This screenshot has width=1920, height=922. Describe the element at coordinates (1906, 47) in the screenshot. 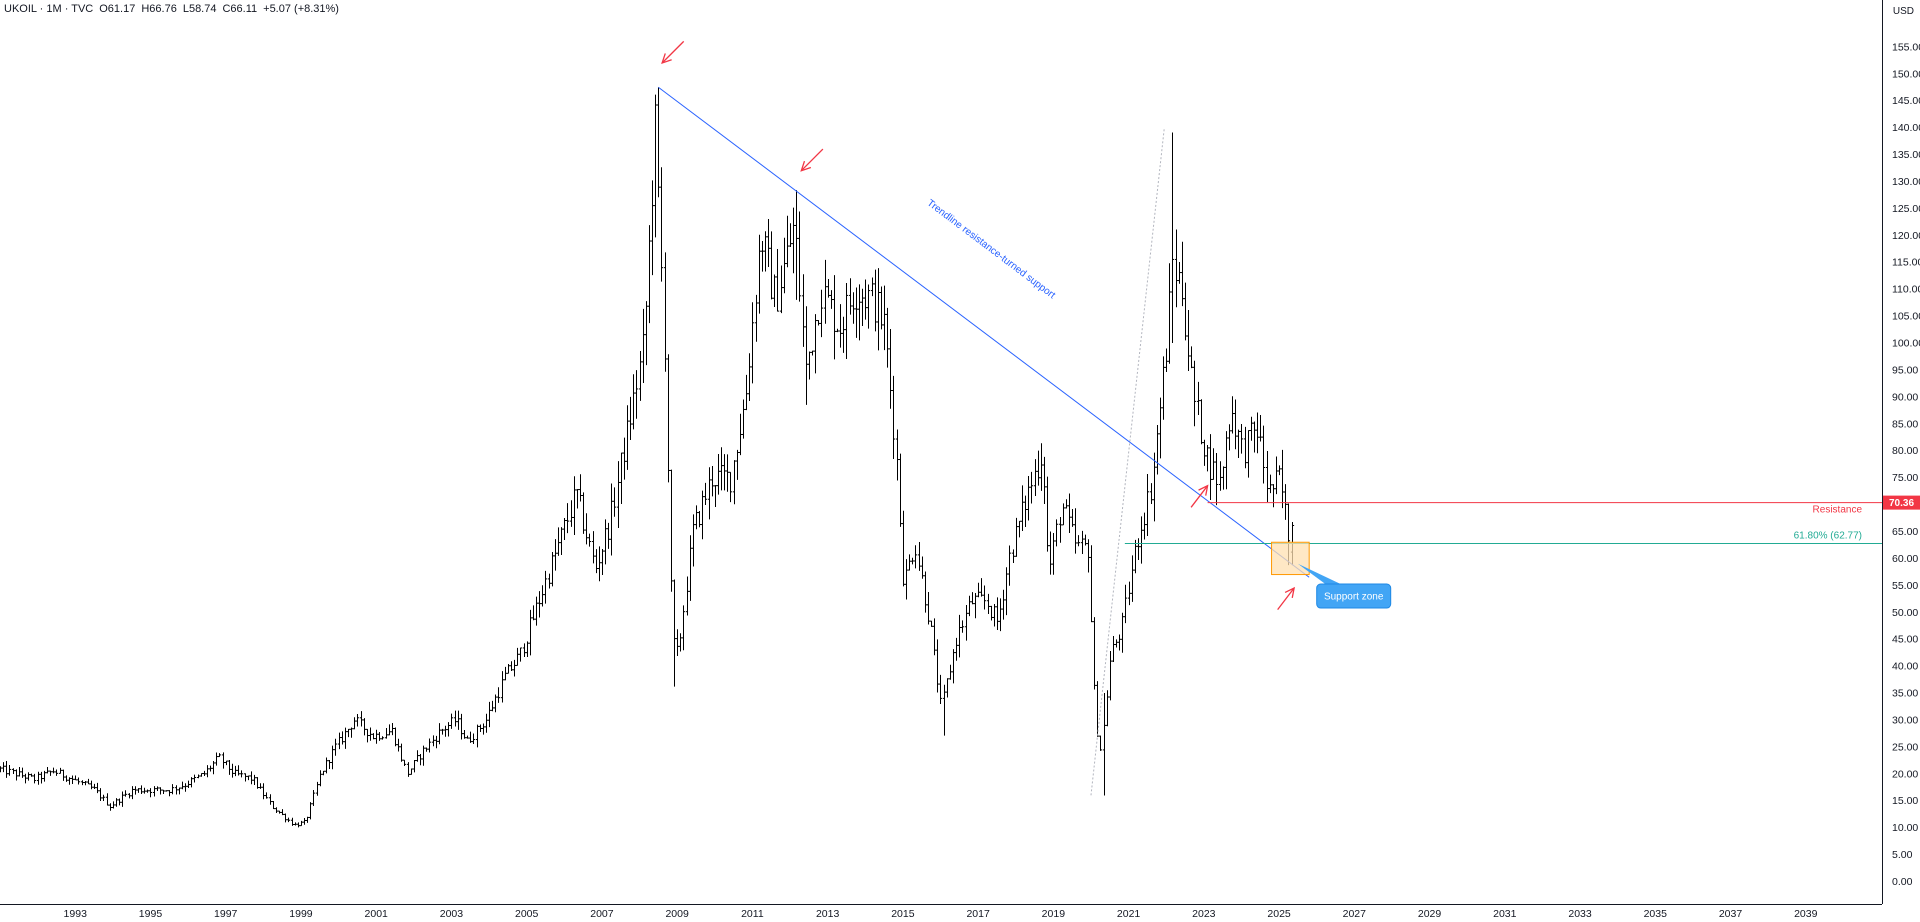

I see `price-tick-label: 155.00` at that location.